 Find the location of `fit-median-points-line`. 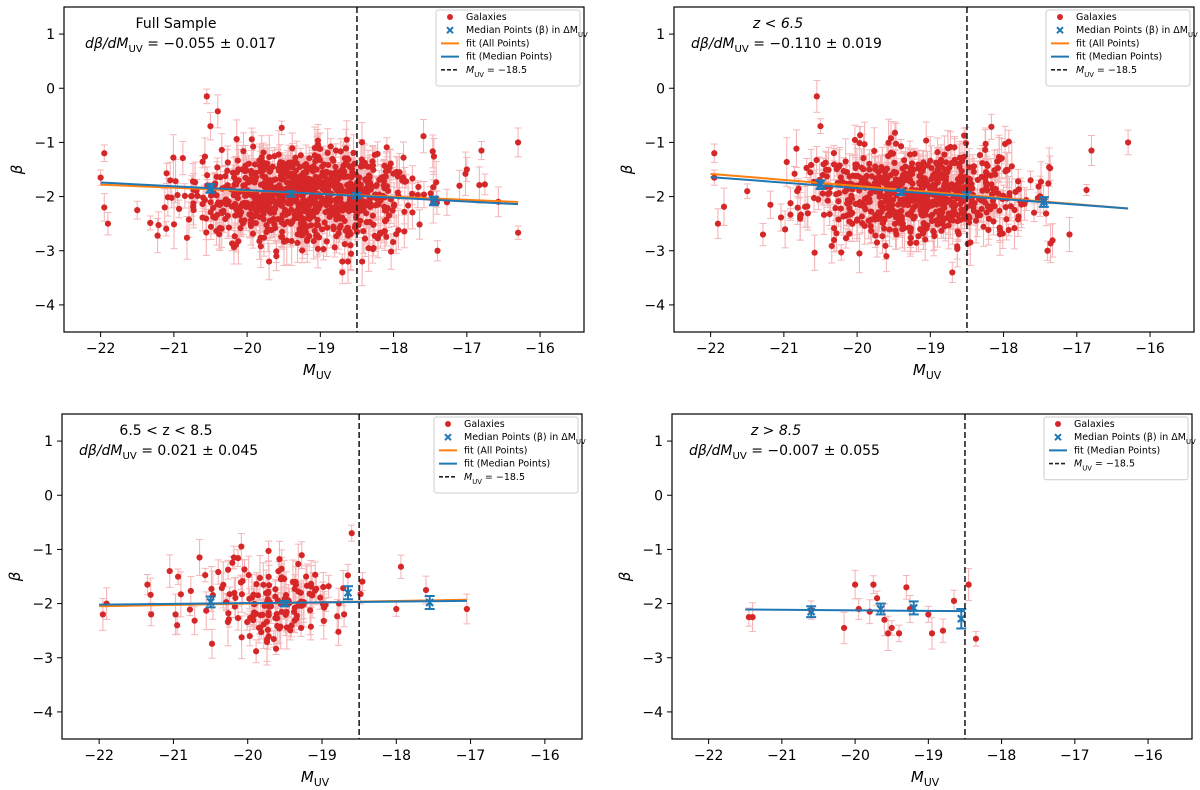

fit-median-points-line is located at coordinates (309, 193).